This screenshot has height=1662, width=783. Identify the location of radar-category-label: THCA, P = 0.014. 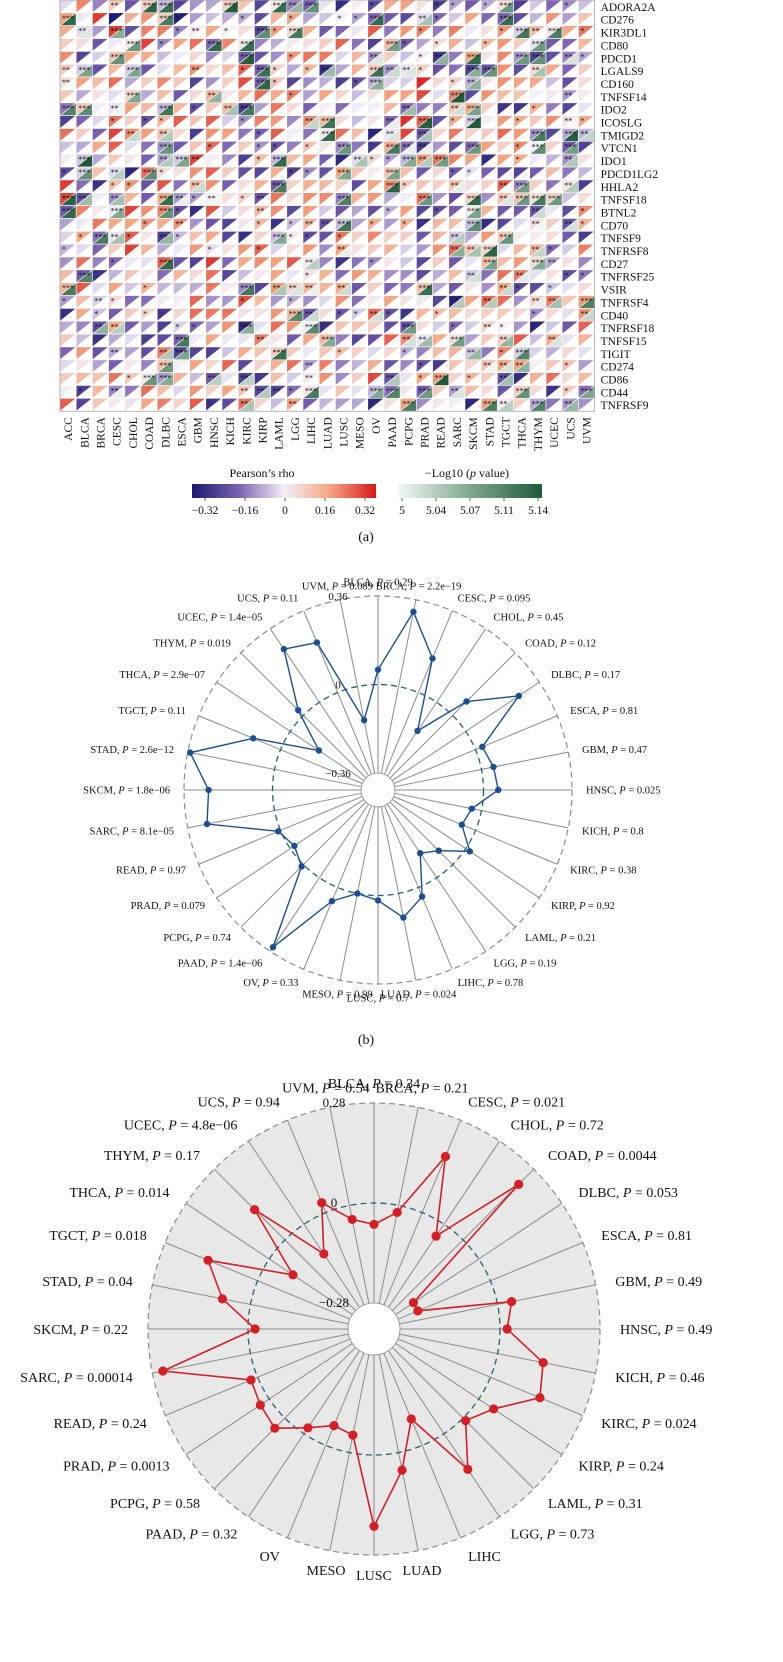
(119, 1193).